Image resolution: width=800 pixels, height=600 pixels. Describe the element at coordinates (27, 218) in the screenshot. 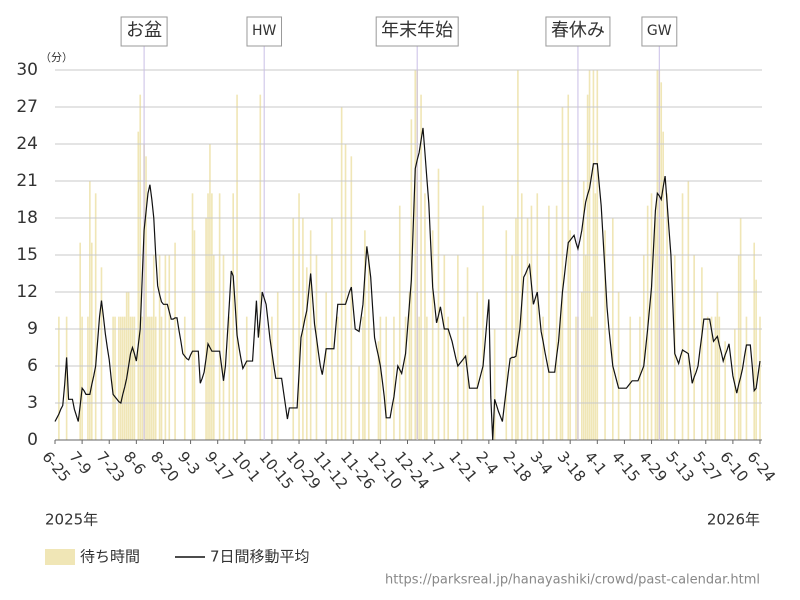

I see `y-tick-label: 18` at that location.